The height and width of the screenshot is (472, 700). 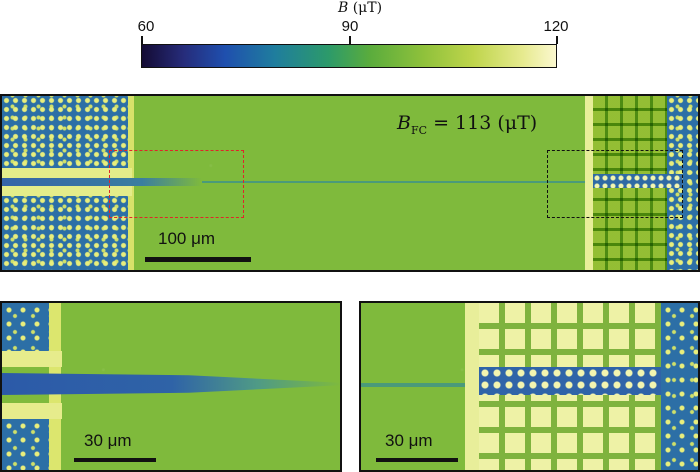 What do you see at coordinates (350, 26) in the screenshot?
I see `colorbar-tick-label-mid: 90` at bounding box center [350, 26].